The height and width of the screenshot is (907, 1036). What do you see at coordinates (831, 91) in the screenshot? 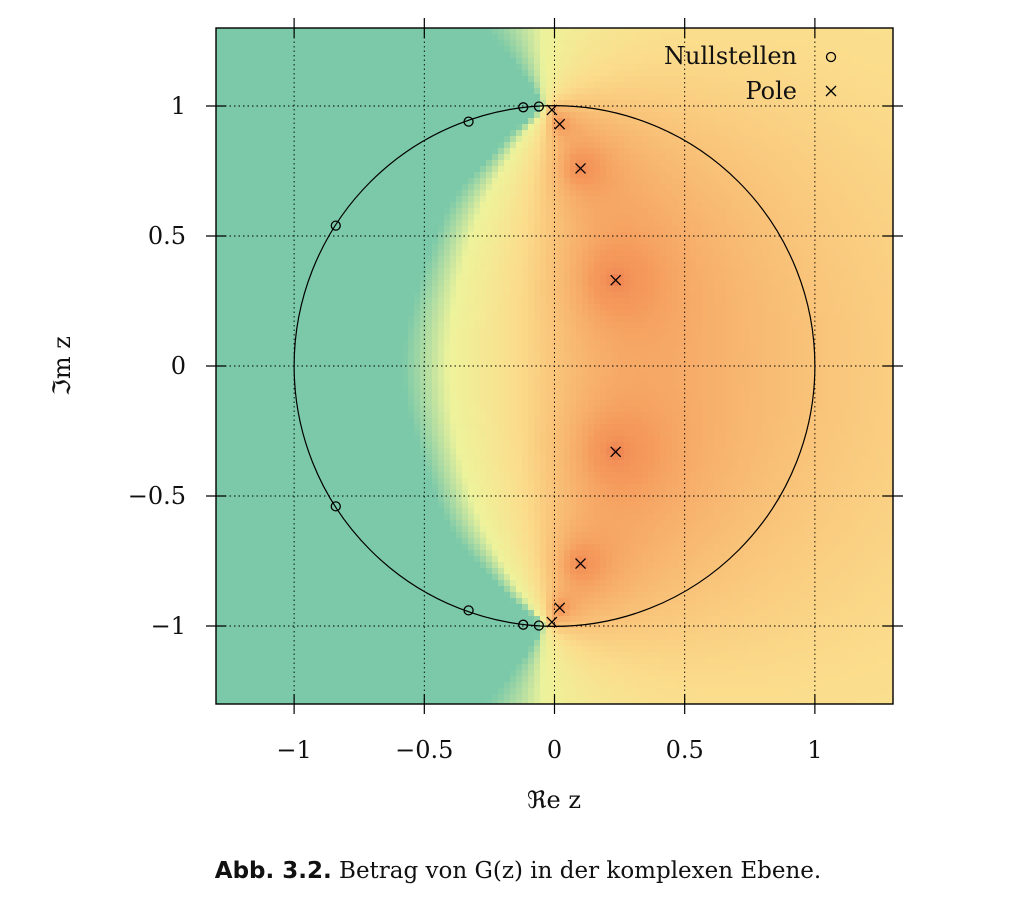
I see `legend-pole-icon` at bounding box center [831, 91].